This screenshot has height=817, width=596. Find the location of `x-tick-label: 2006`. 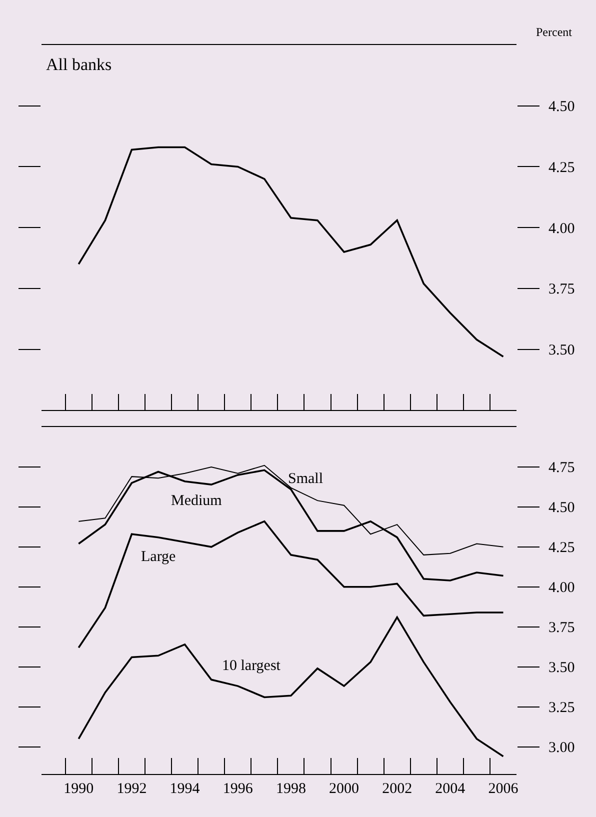

x-tick-label: 2006 is located at coordinates (503, 789).